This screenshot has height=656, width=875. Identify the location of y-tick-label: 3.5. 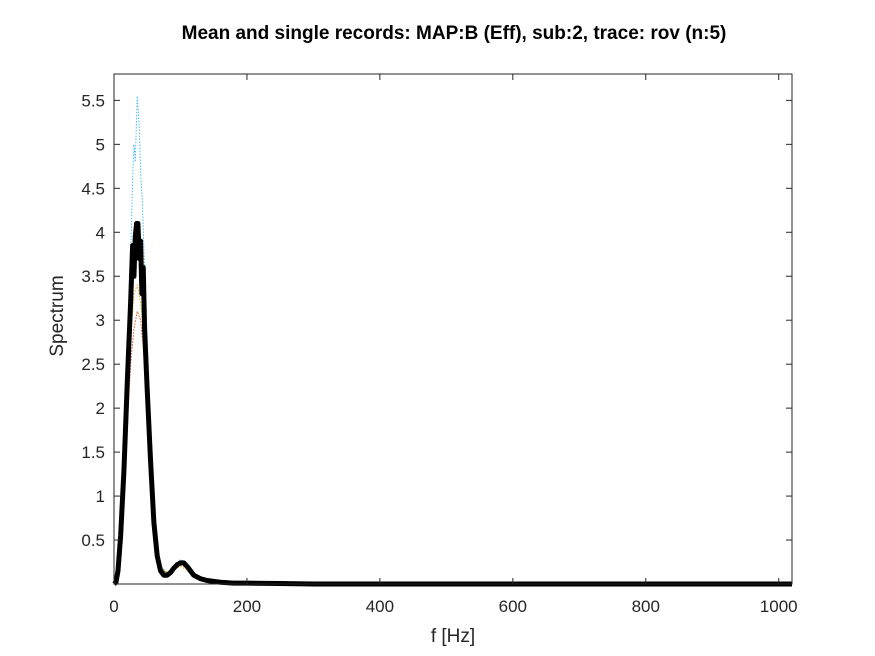
(93, 276).